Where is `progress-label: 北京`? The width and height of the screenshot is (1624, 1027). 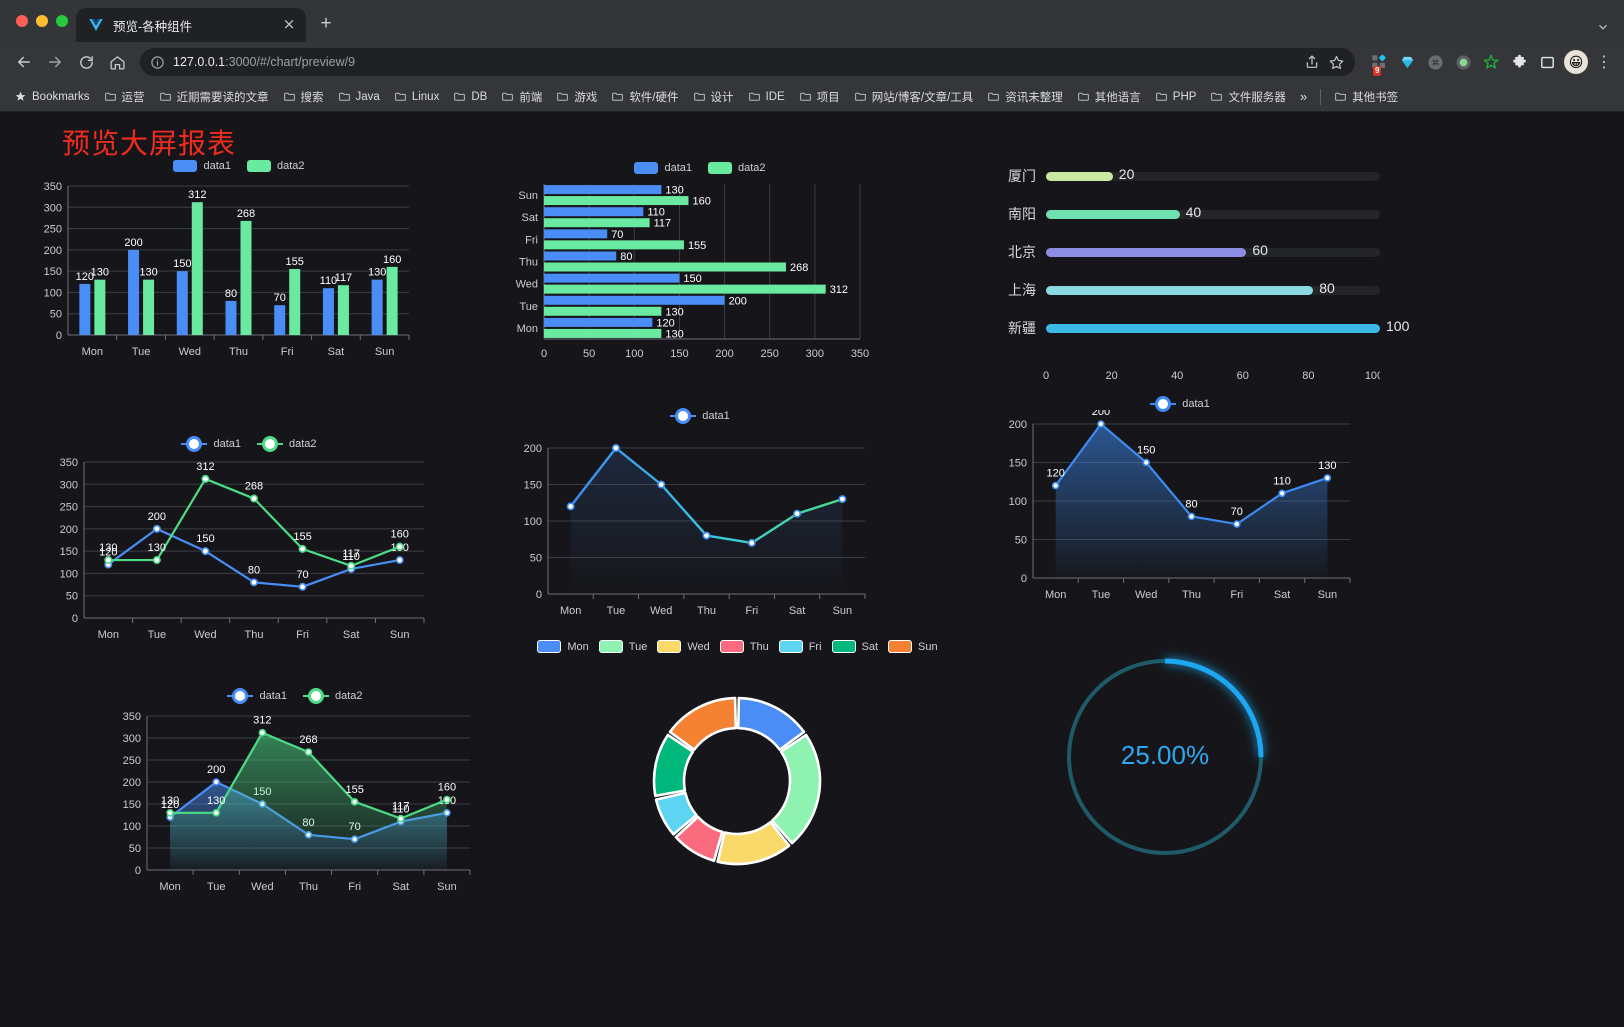
progress-label: 北京 is located at coordinates (1022, 253).